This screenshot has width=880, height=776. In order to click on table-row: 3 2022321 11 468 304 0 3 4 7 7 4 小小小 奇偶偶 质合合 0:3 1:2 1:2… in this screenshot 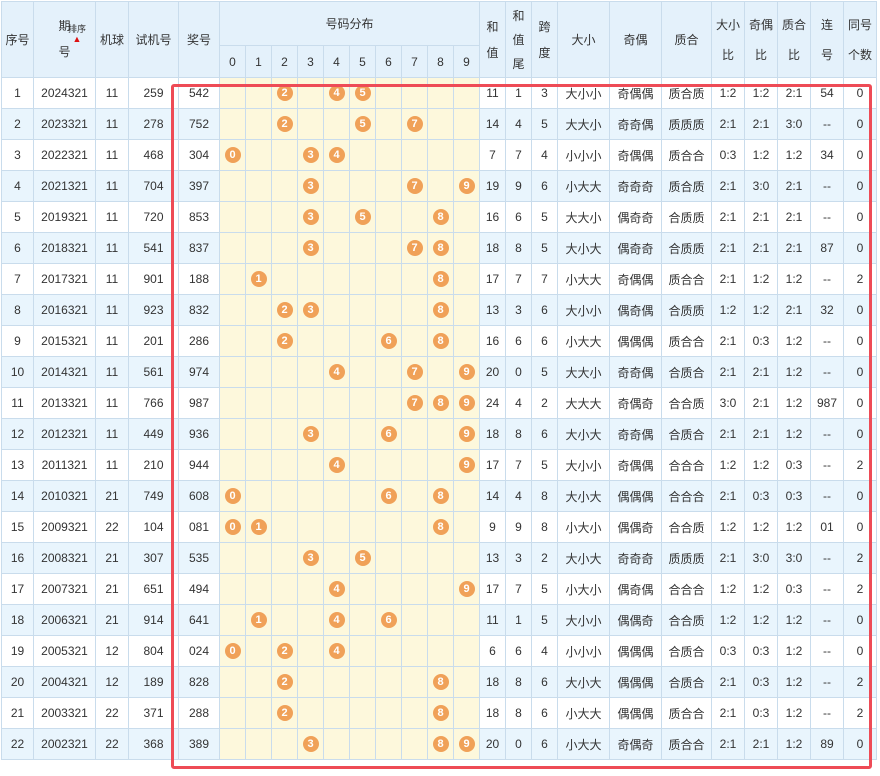, I will do `click(439, 155)`.